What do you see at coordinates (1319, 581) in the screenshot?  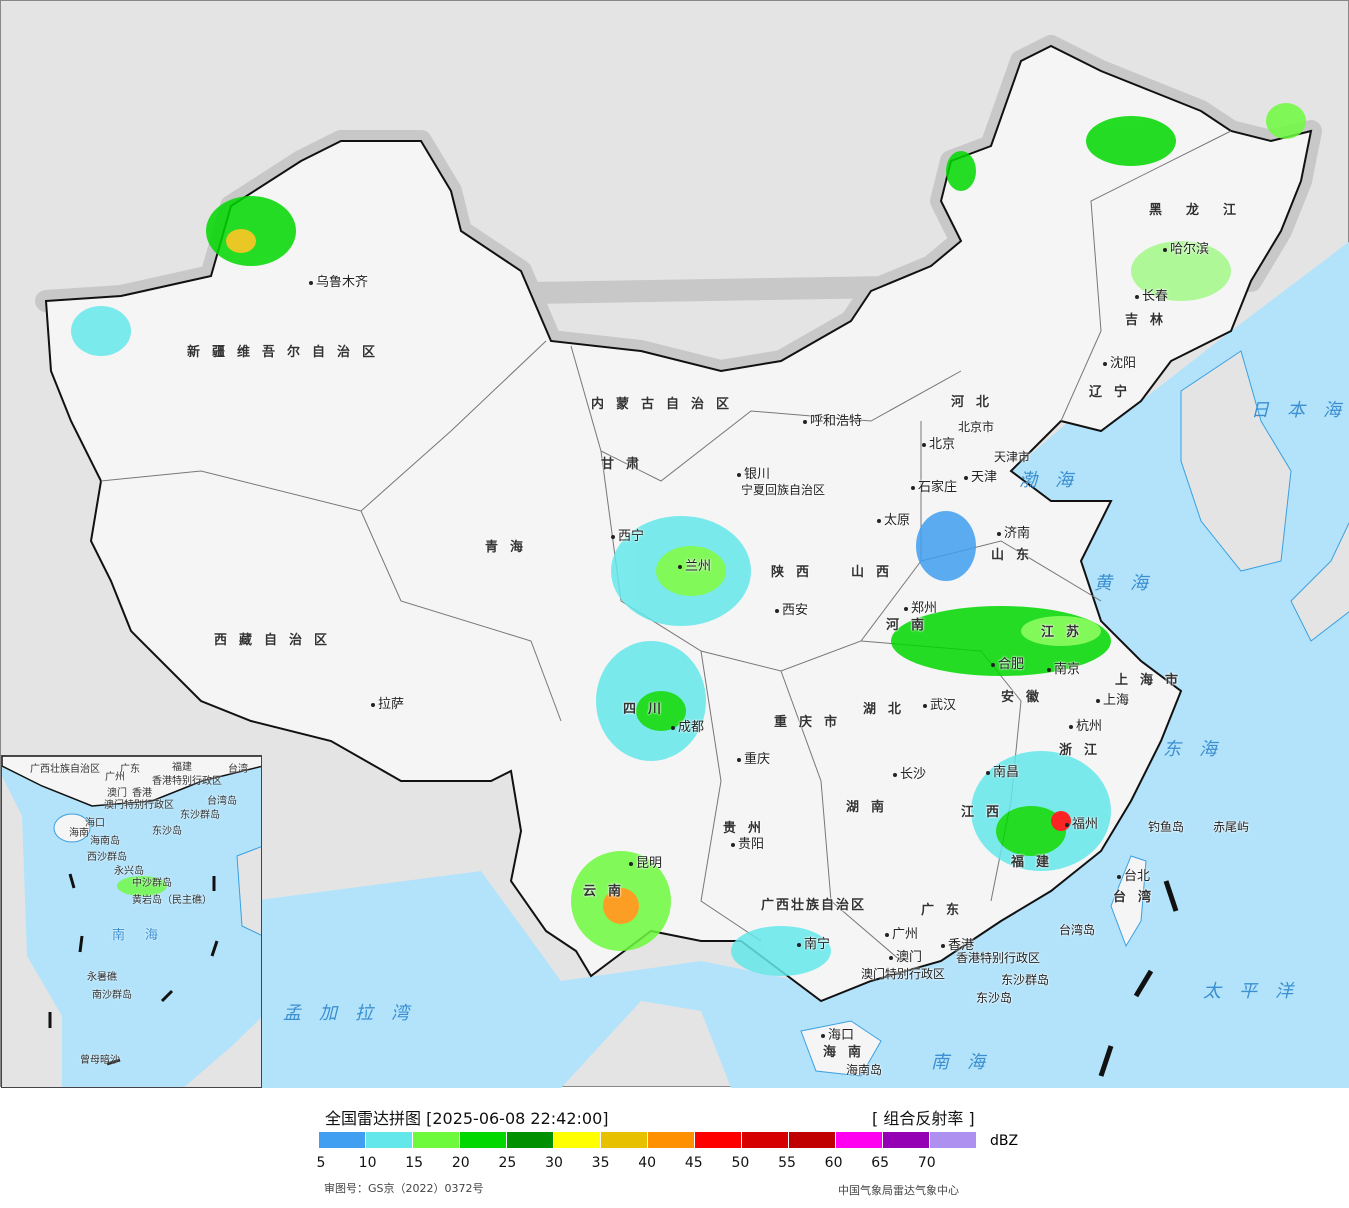 I see `japan` at bounding box center [1319, 581].